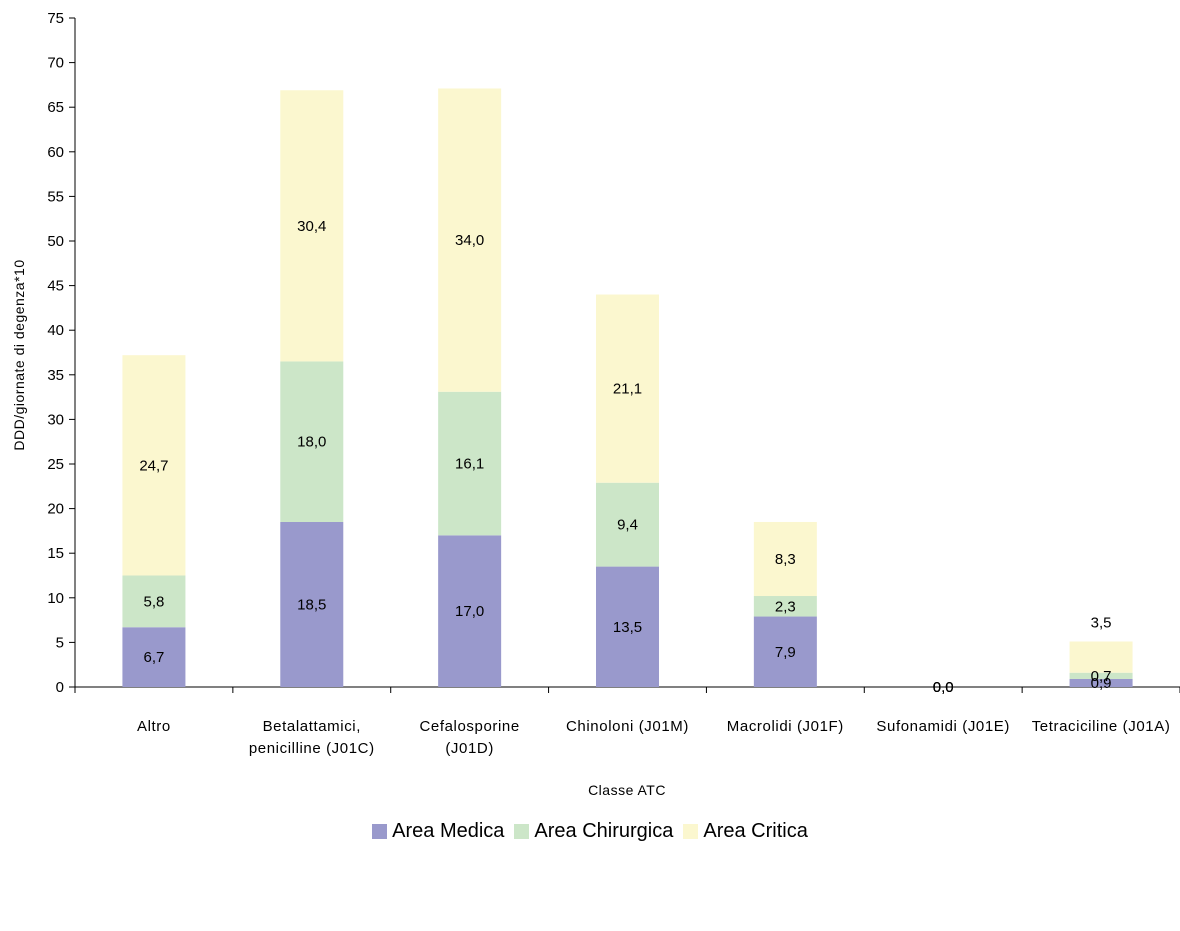 The image size is (1180, 931). Describe the element at coordinates (1101, 623) in the screenshot. I see `data-label: 3,5` at that location.